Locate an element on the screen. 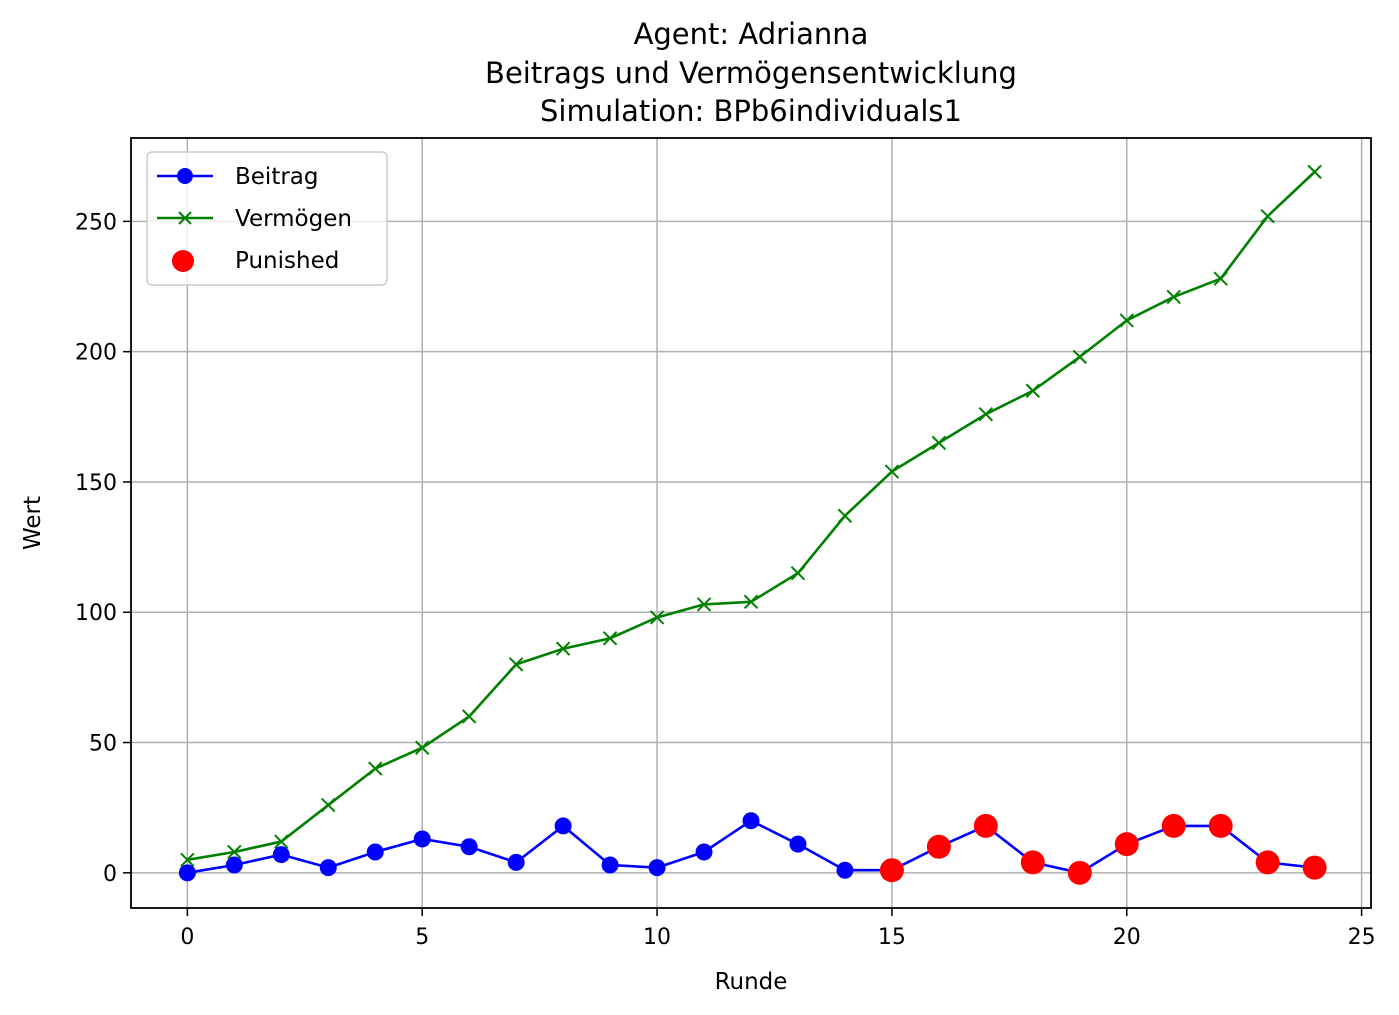 The width and height of the screenshot is (1399, 1015). x-axis-label: Runde is located at coordinates (751, 982).